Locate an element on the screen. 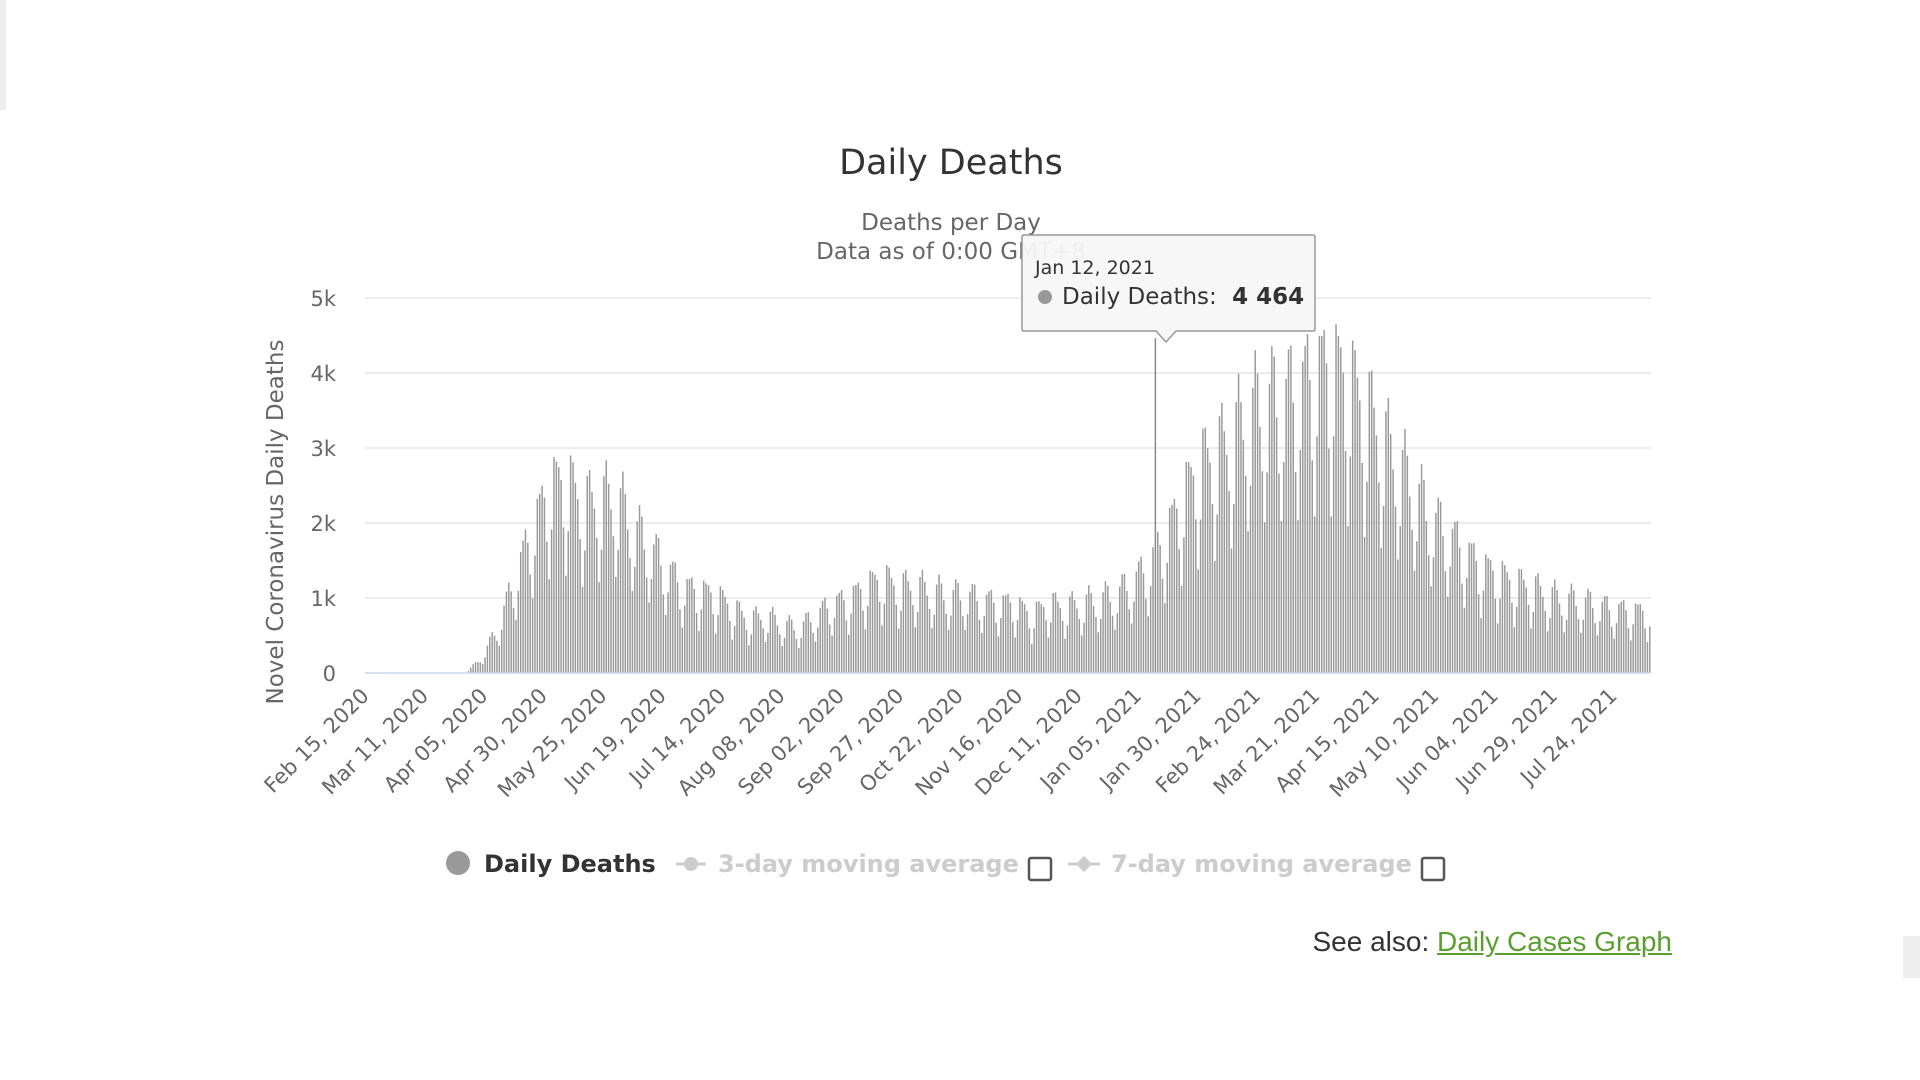 Image resolution: width=1920 pixels, height=1080 pixels. legend-3day-checkbox is located at coordinates (1040, 869).